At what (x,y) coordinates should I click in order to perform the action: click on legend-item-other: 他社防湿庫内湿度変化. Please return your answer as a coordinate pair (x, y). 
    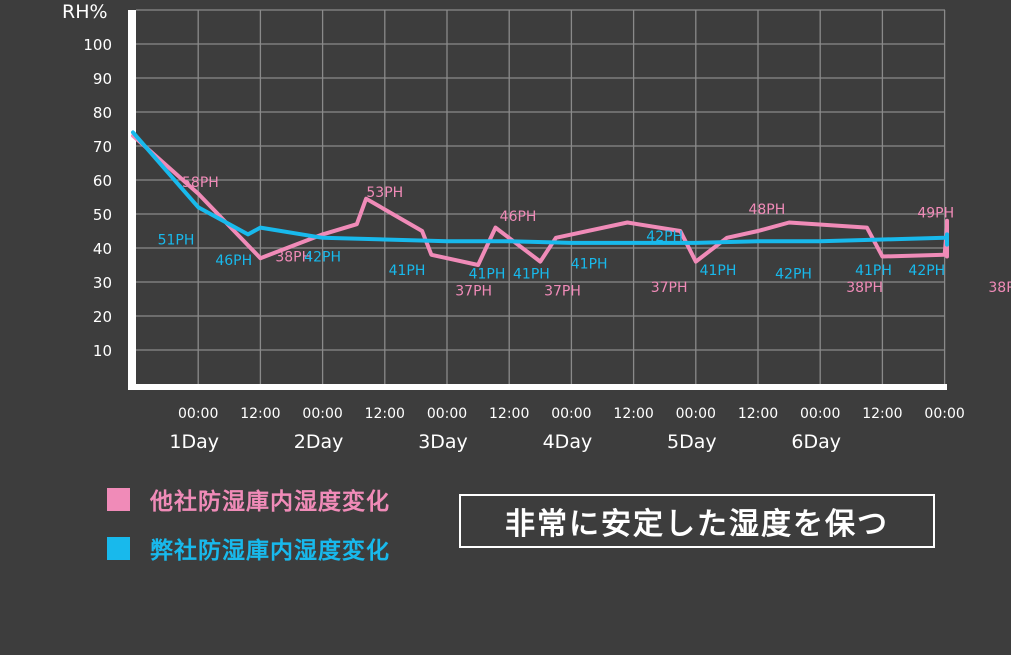
    Looking at the image, I should click on (248, 499).